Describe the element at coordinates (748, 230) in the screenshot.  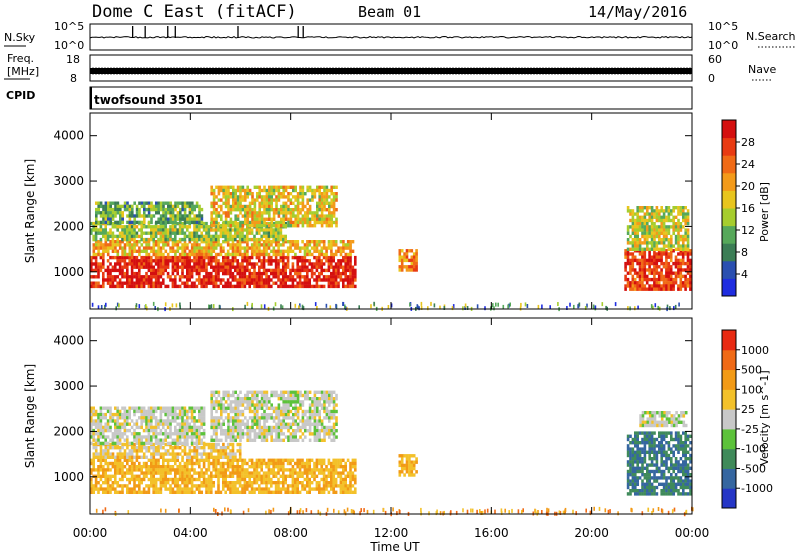
I see `colorbar-tick-label: 12` at that location.